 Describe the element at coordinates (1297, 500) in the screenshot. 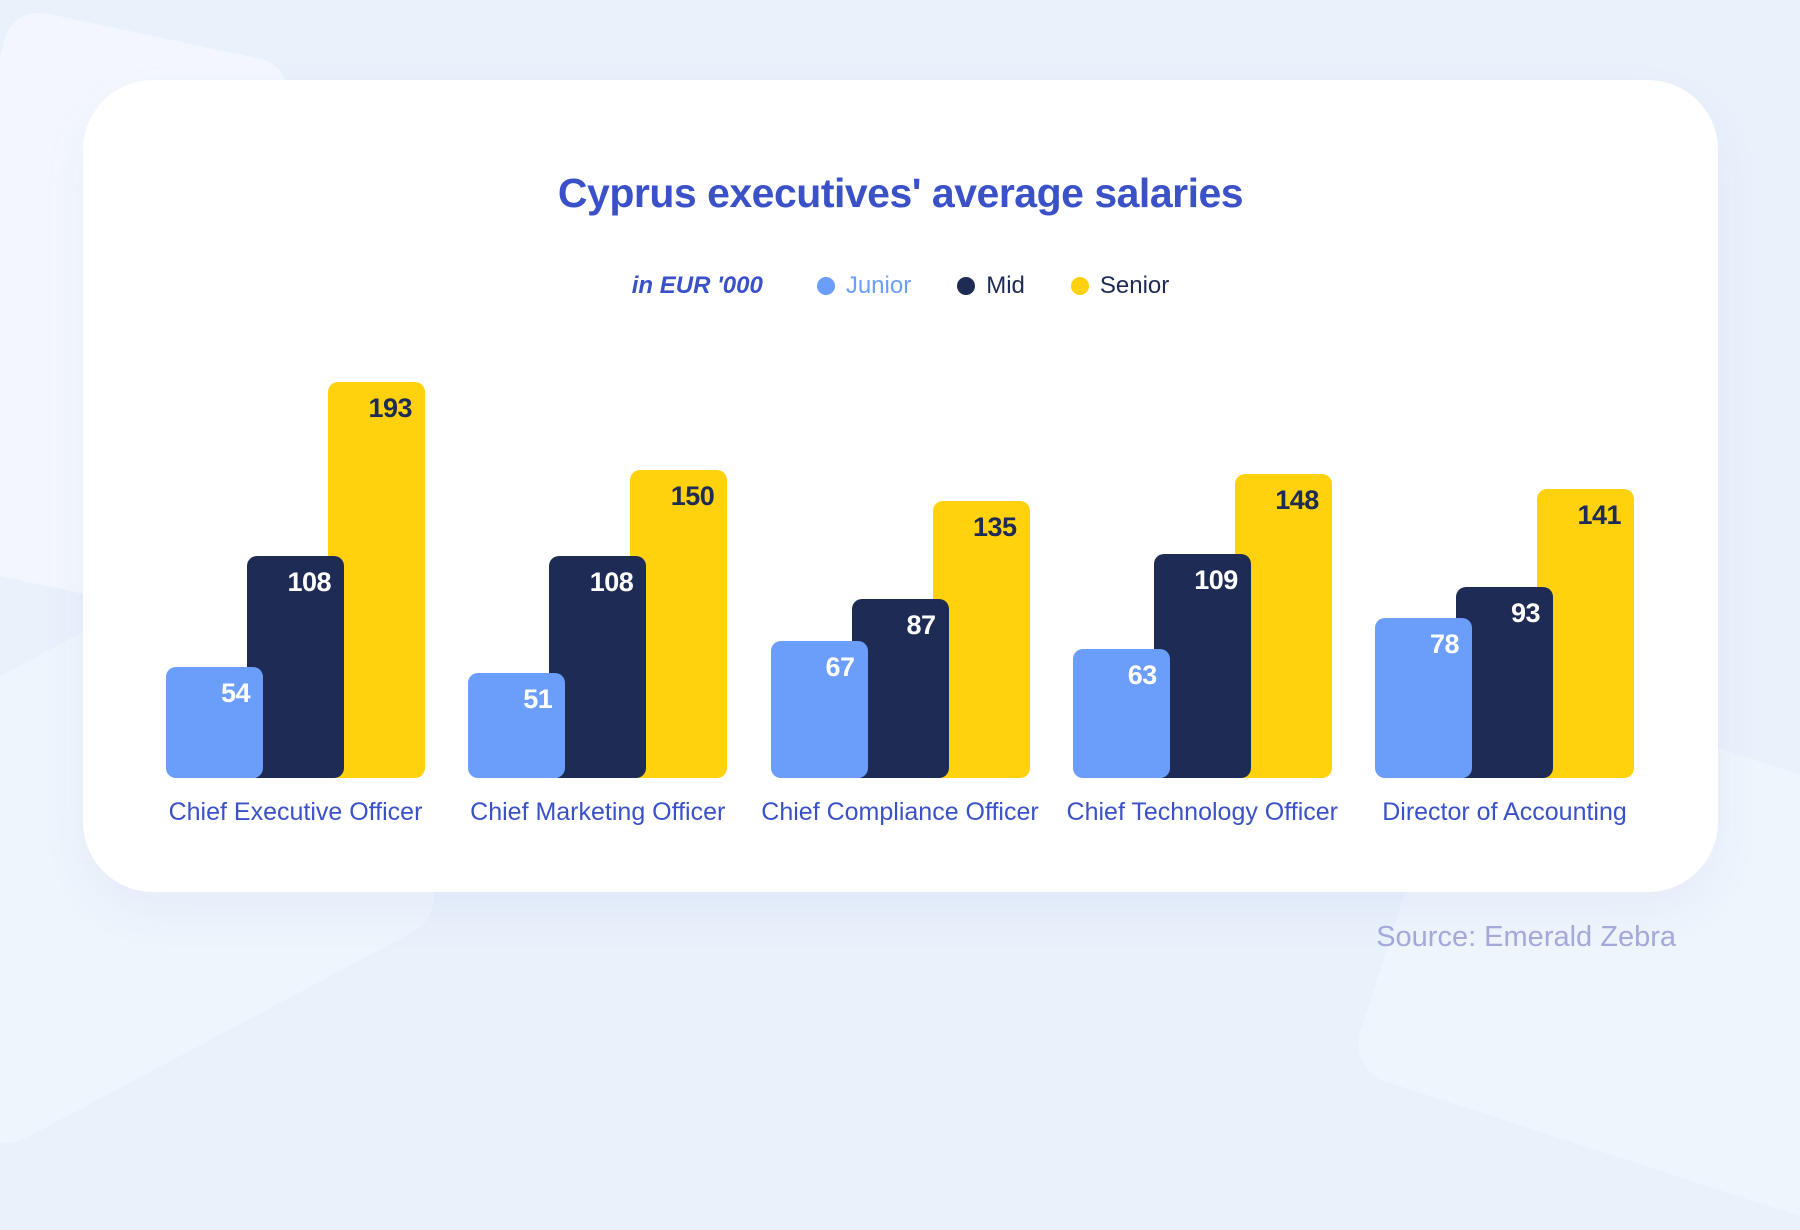

I see `bar-value-label: 148` at that location.